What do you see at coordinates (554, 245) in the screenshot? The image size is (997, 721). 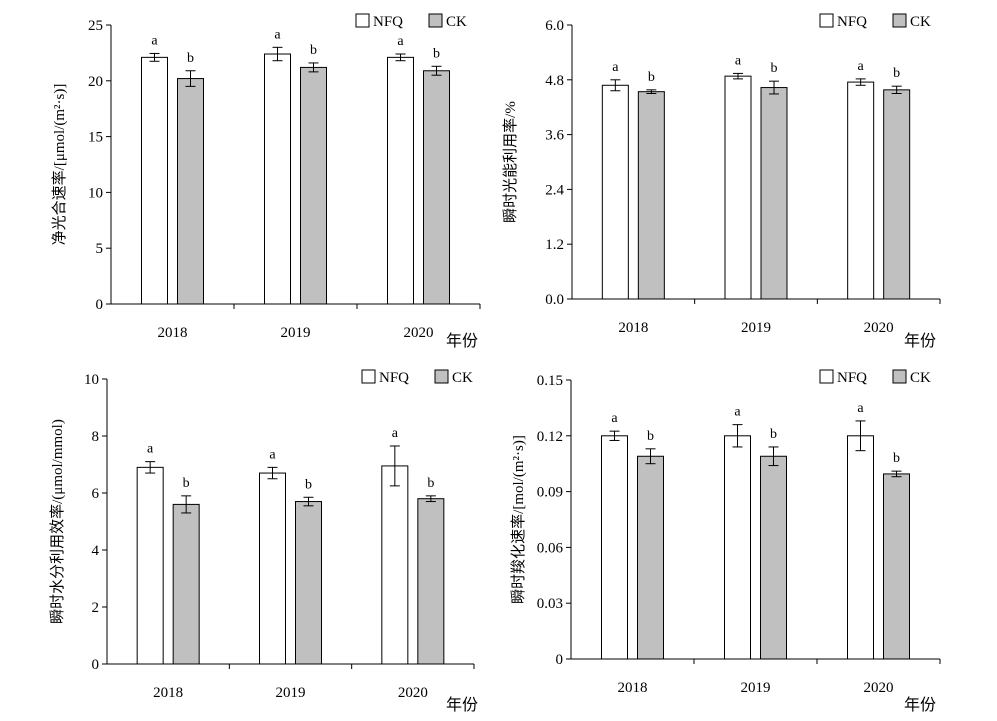 I see `y-tick-label: 1.2` at bounding box center [554, 245].